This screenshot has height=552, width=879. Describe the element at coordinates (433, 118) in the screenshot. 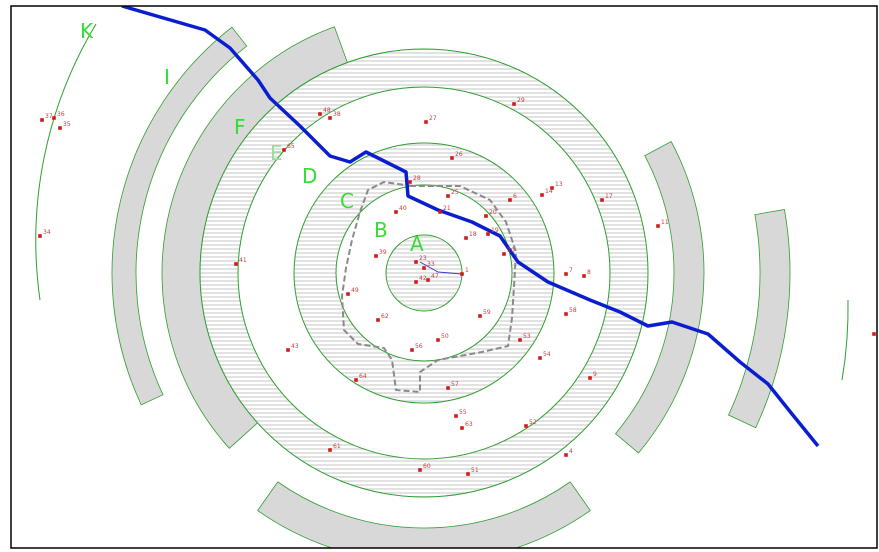

I see `site-label: 27` at that location.